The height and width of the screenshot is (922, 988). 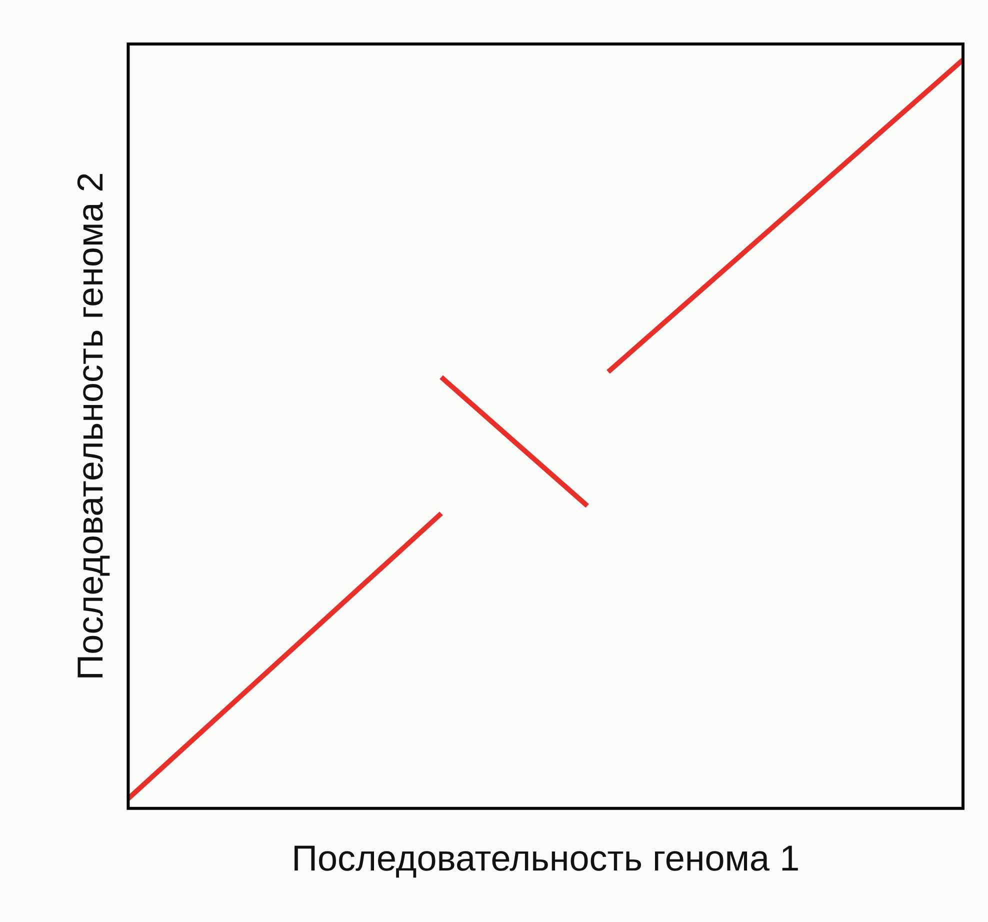 I want to click on x-axis-title: Последовательность генома 1, so click(x=546, y=857).